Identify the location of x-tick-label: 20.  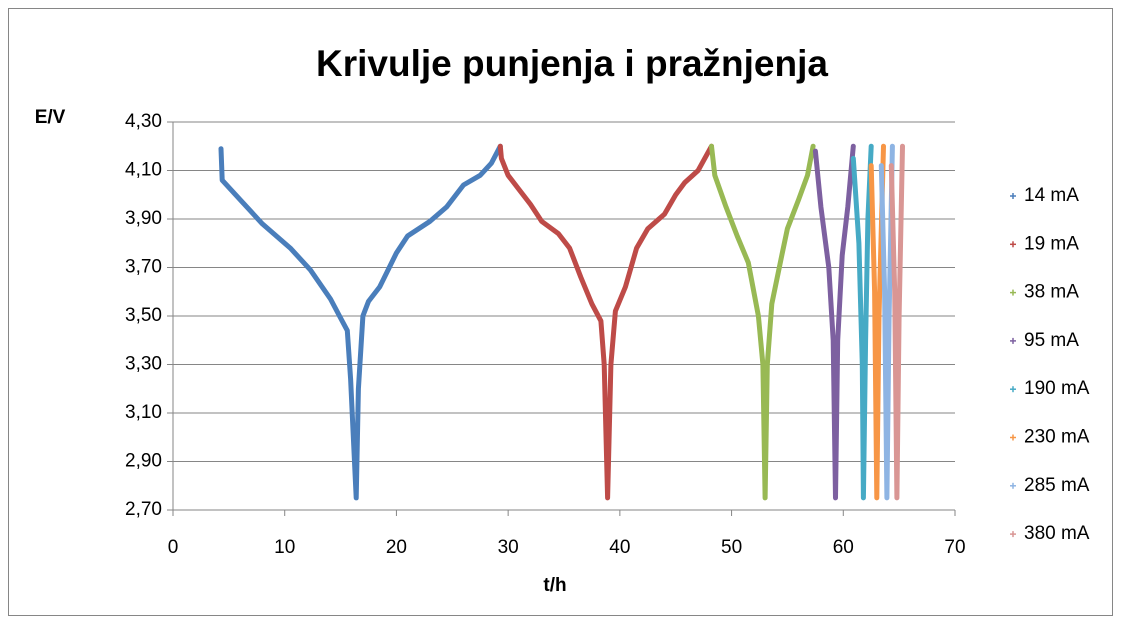
(396, 547).